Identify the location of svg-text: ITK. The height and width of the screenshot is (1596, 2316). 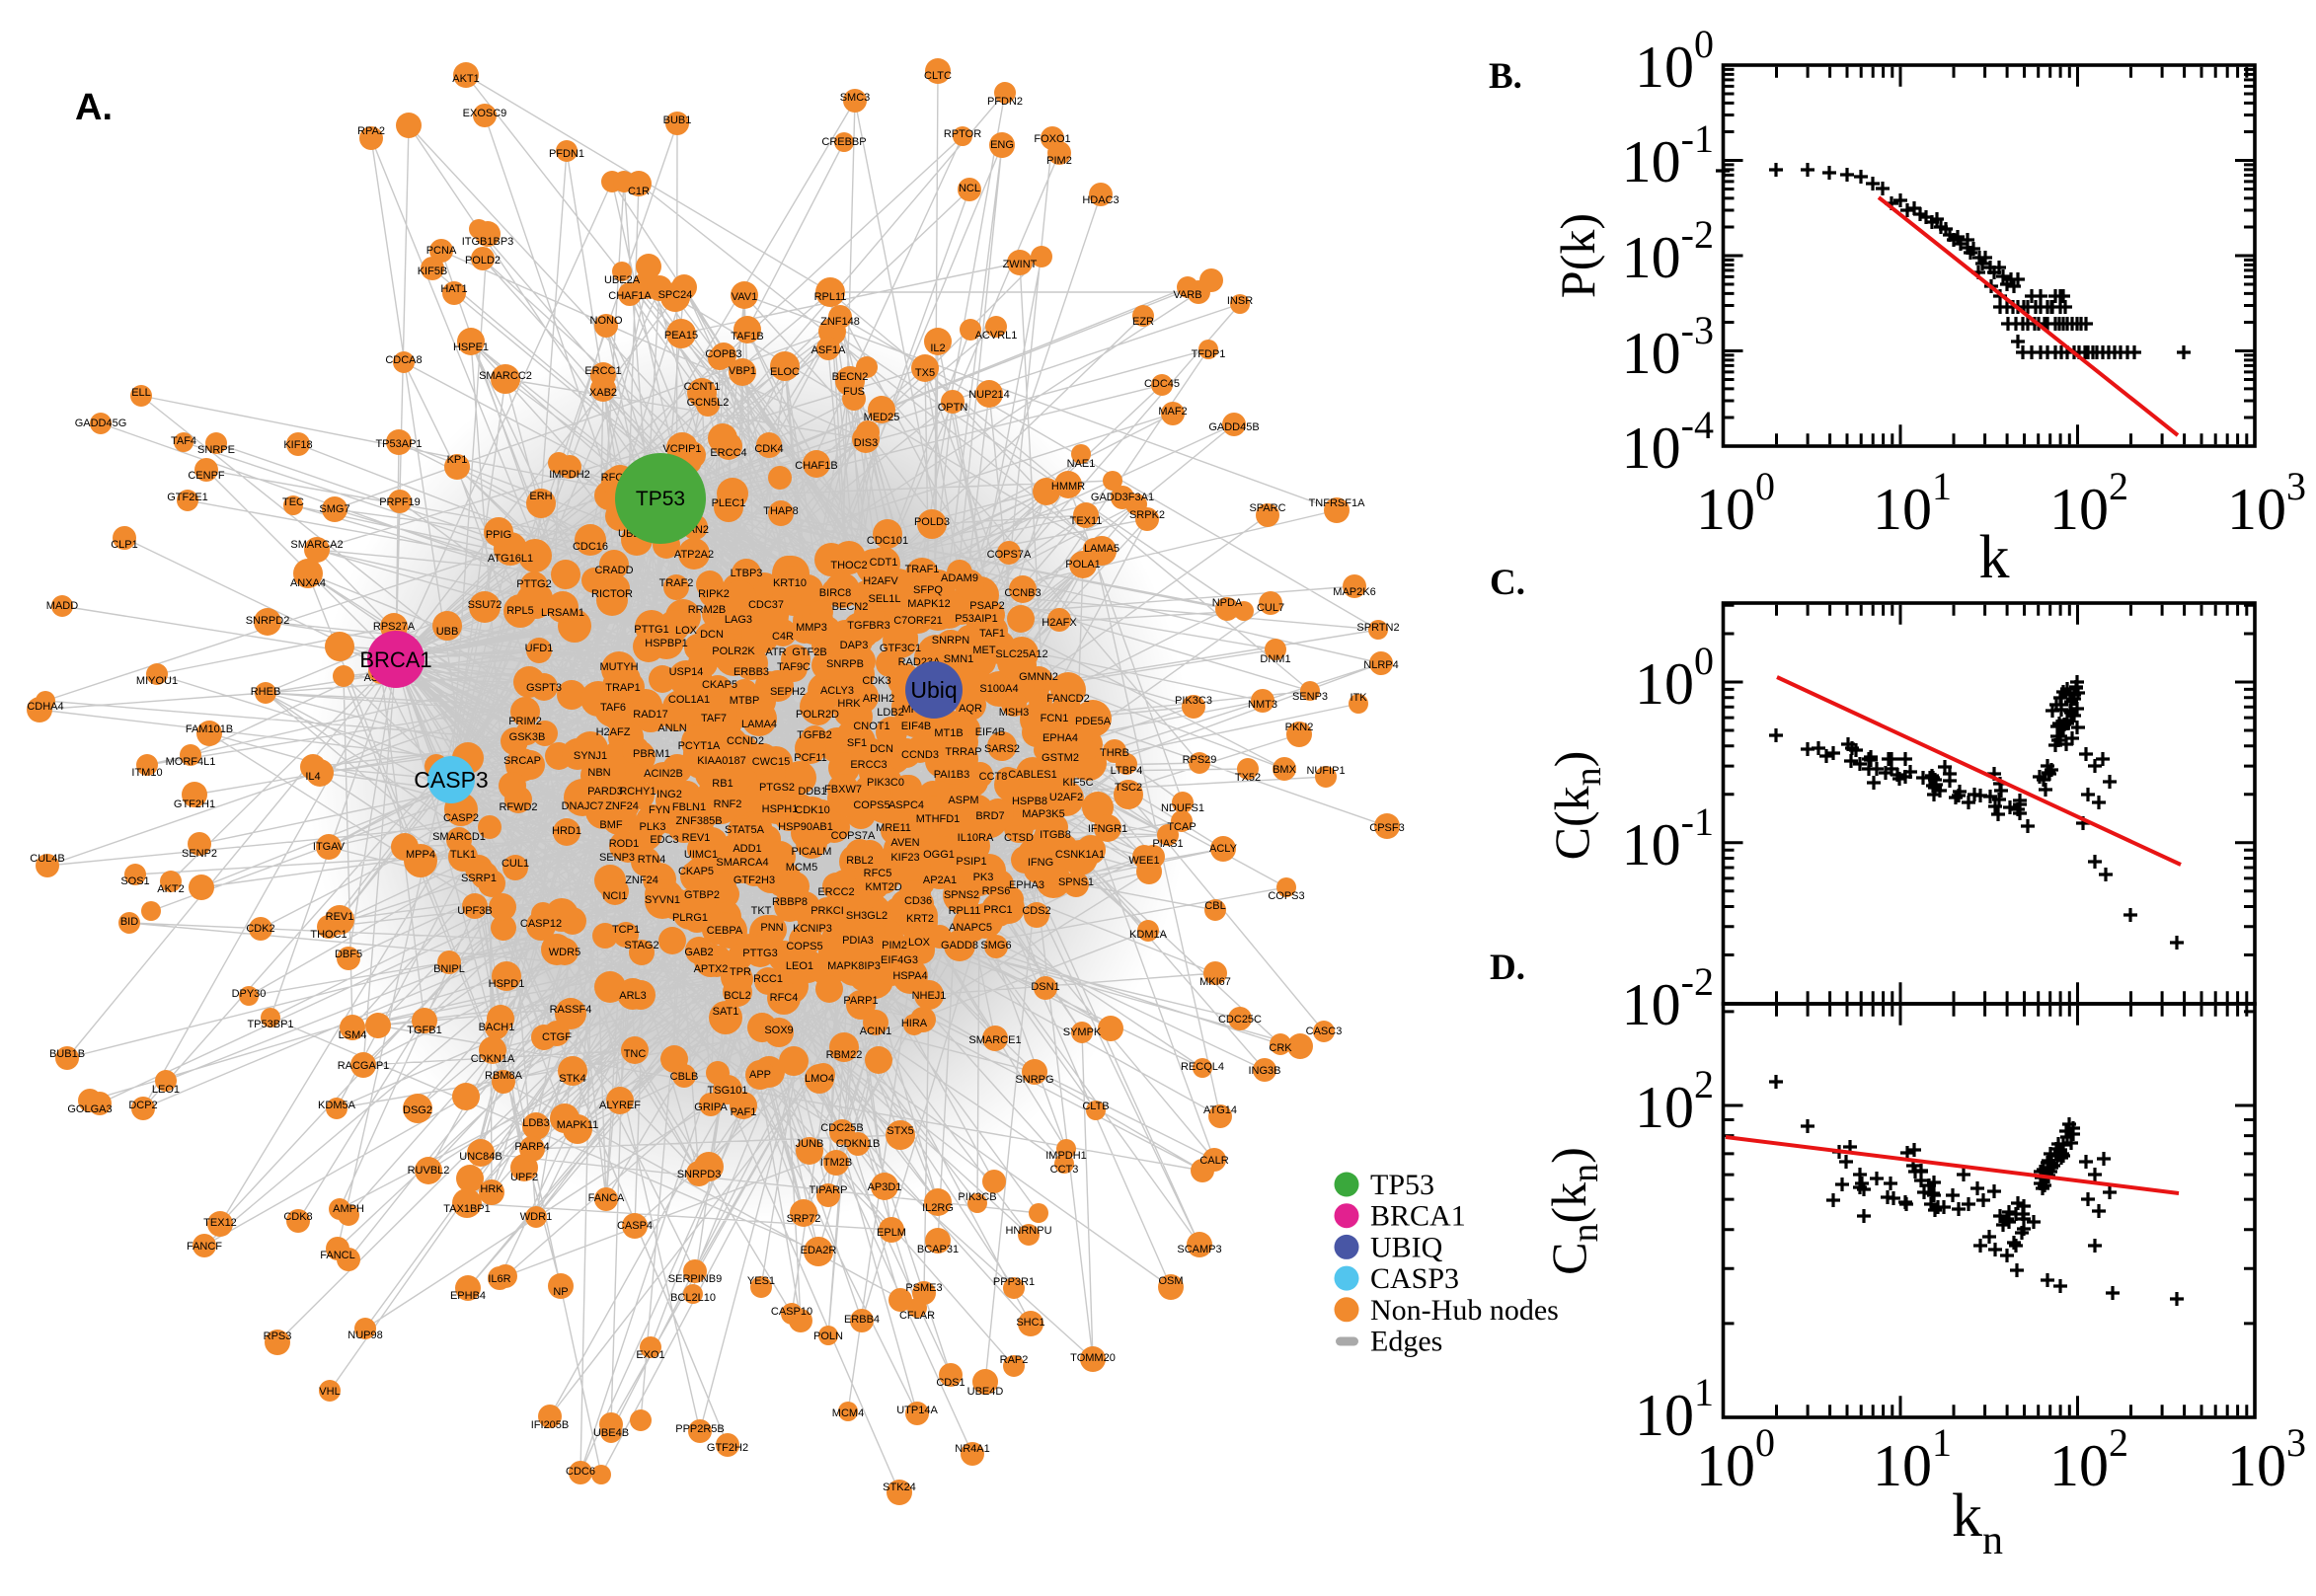
(1358, 698).